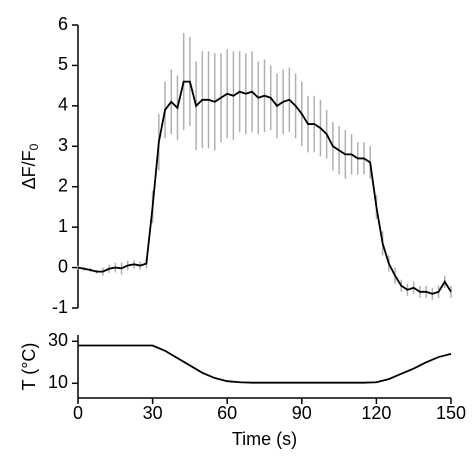  What do you see at coordinates (58, 340) in the screenshot?
I see `y-tick-label: 30` at bounding box center [58, 340].